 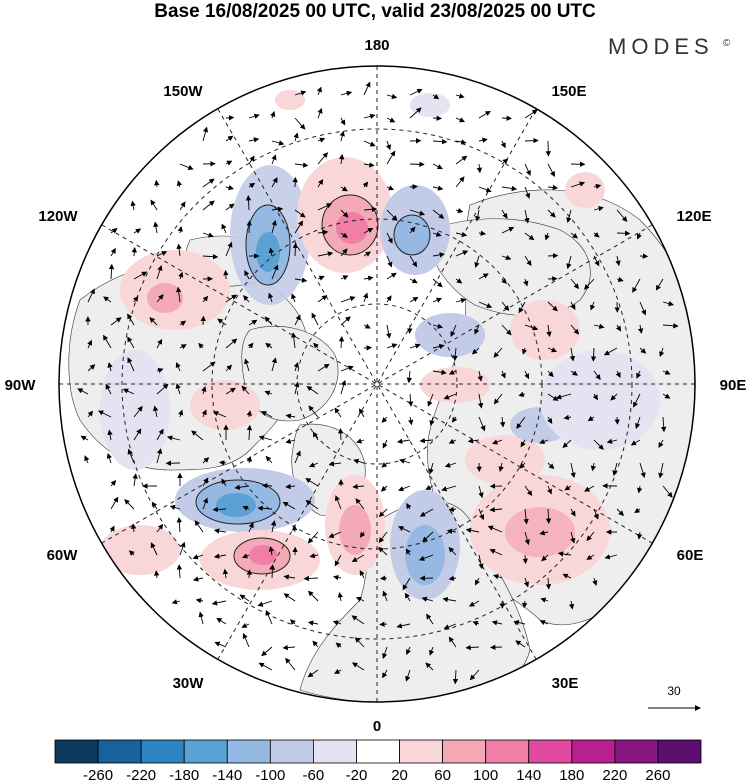 What do you see at coordinates (585, 190) in the screenshot?
I see `positive-anomaly-japan` at bounding box center [585, 190].